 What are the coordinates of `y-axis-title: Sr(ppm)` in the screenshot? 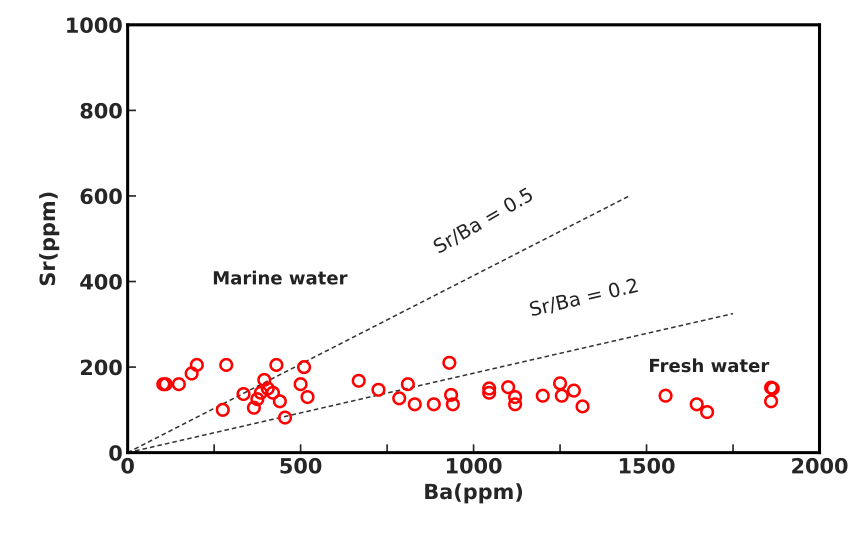 It's located at (49, 239).